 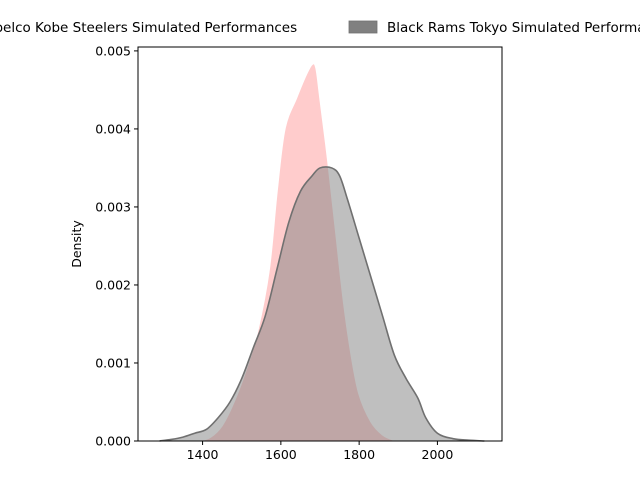 I want to click on y-tick-label: 0.001, so click(x=113, y=362).